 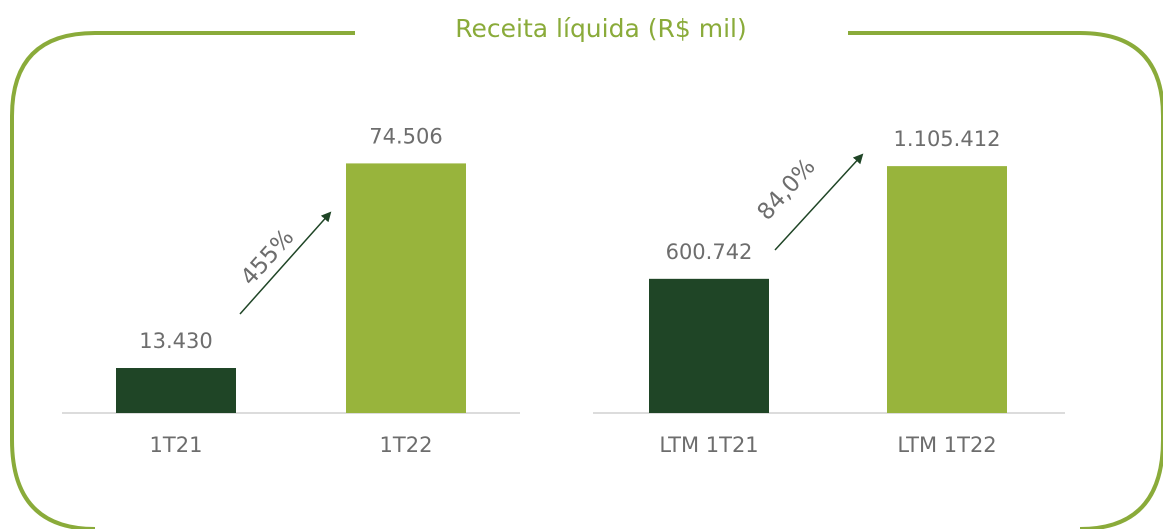 What do you see at coordinates (406, 445) in the screenshot?
I see `x-tick-label: 1T22` at bounding box center [406, 445].